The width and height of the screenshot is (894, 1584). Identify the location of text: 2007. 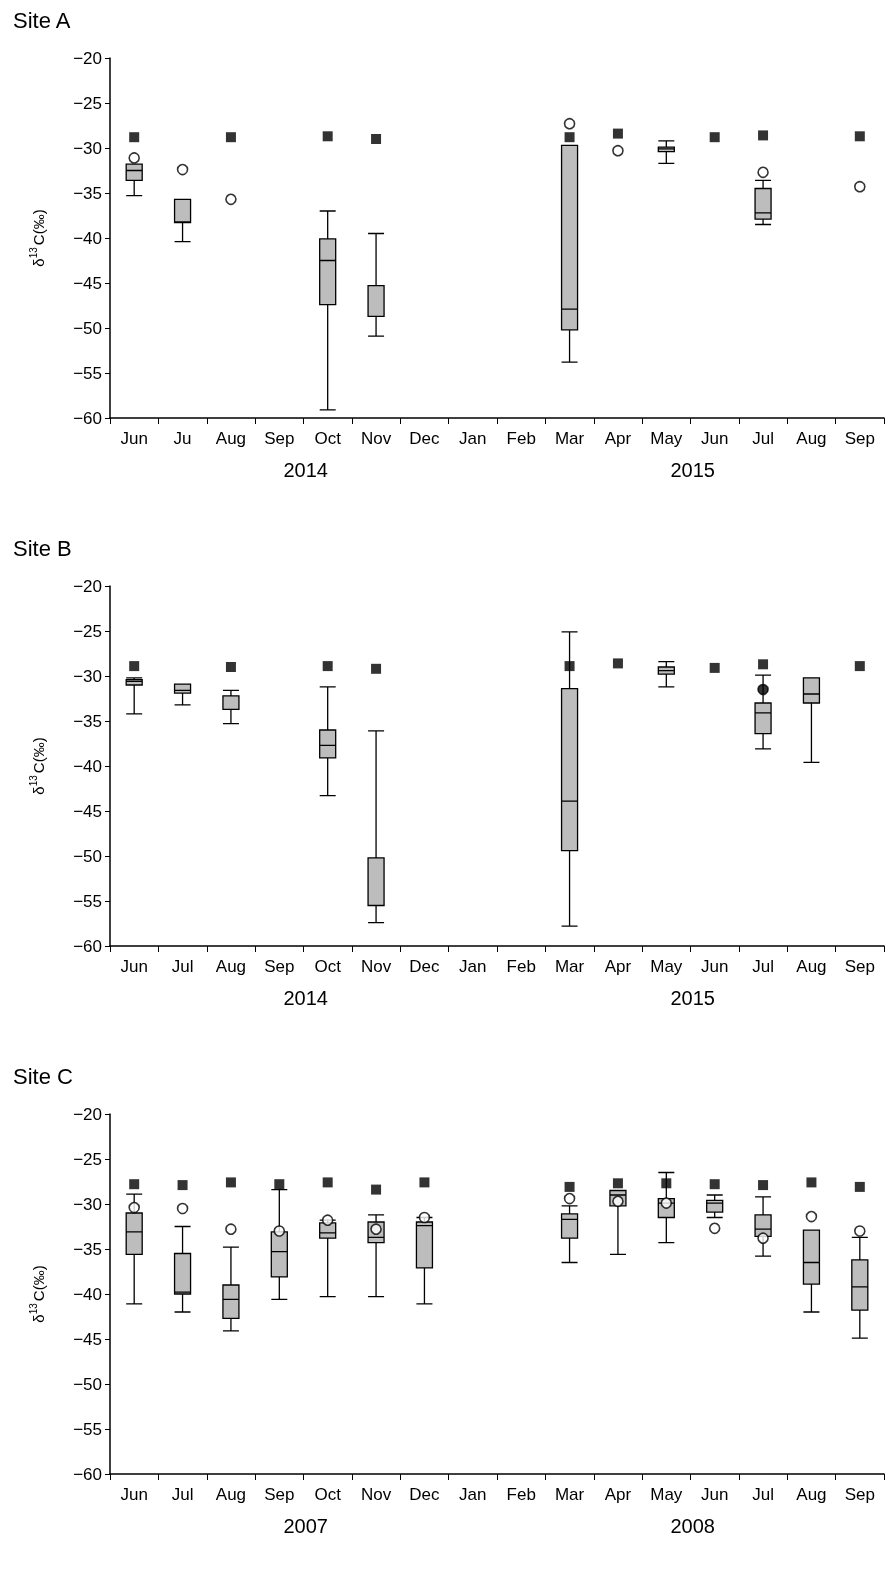
(305, 1526).